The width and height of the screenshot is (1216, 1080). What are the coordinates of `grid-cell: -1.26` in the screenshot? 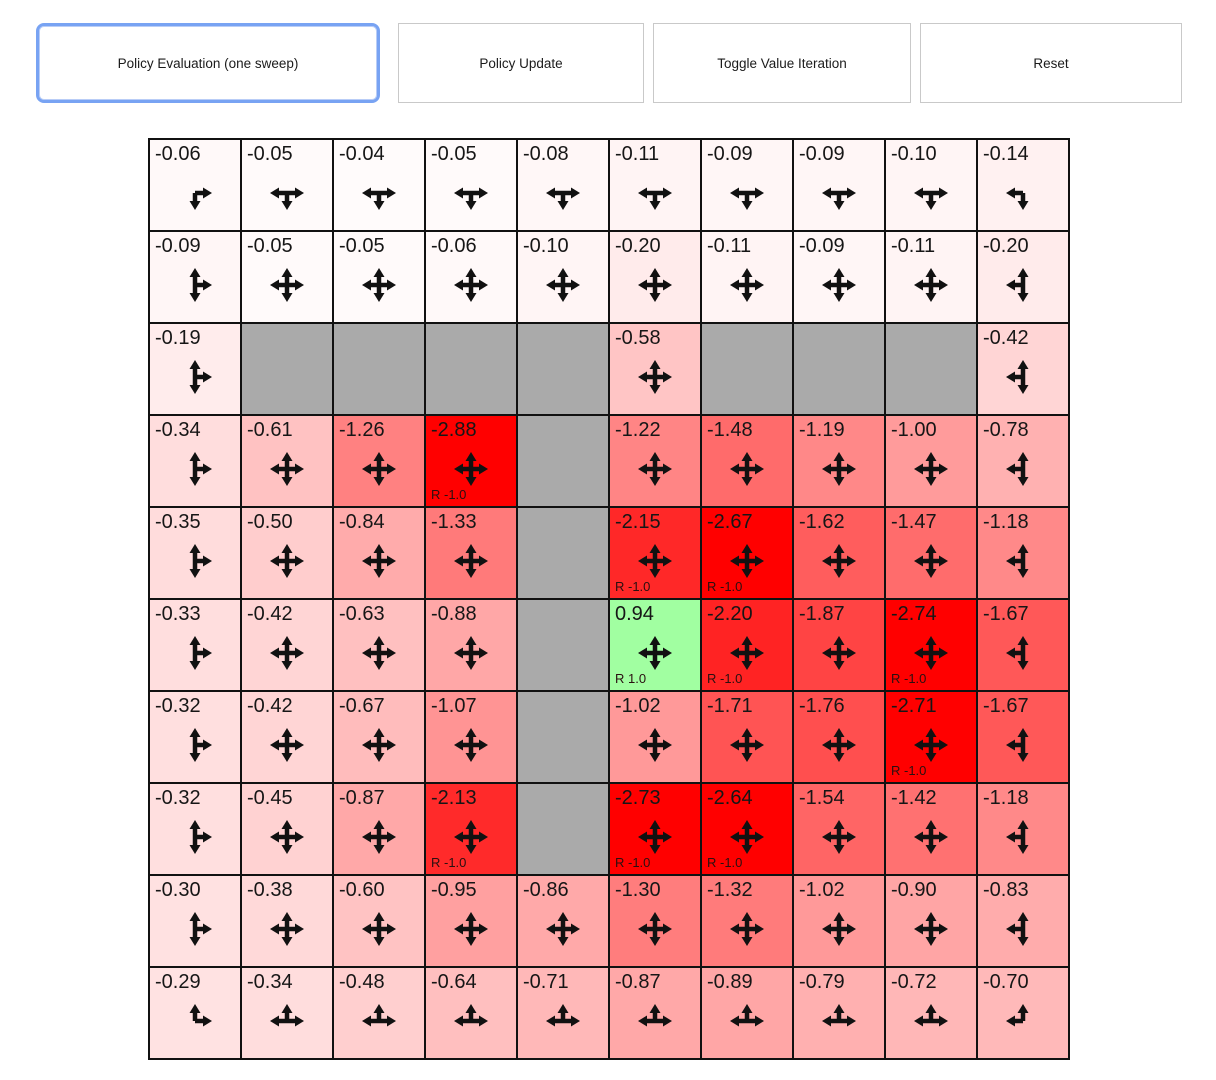 It's located at (379, 461).